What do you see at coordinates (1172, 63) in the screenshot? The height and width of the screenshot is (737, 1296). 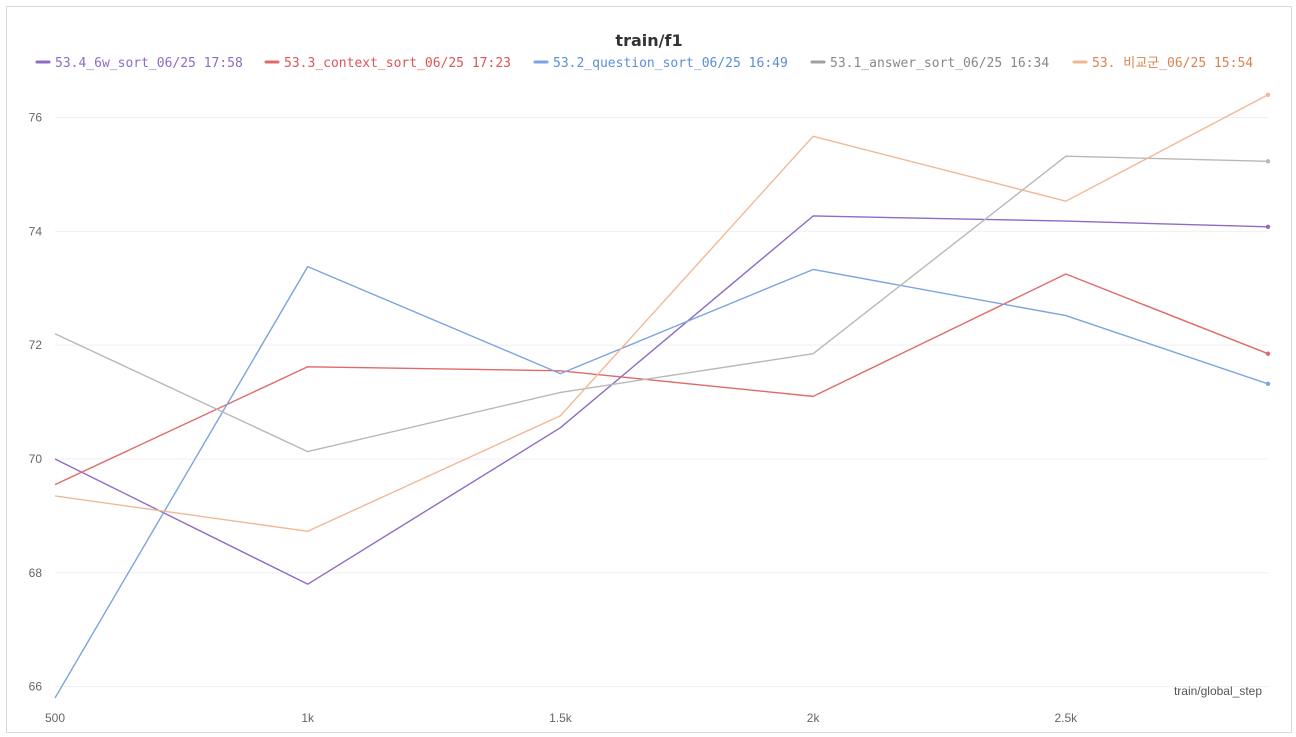 I see `legend-label: 53. 비교군_06/25 15:54` at bounding box center [1172, 63].